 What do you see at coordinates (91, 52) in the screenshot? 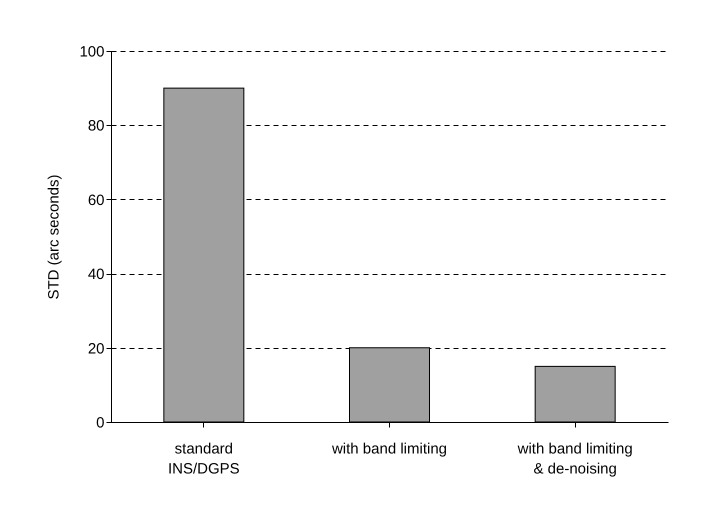
I see `y-tick-label: 100` at bounding box center [91, 52].